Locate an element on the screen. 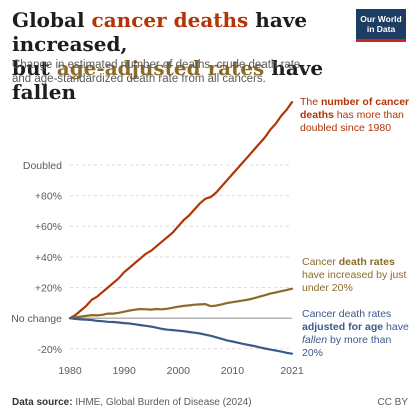  x-tick-label: 1980 is located at coordinates (70, 371).